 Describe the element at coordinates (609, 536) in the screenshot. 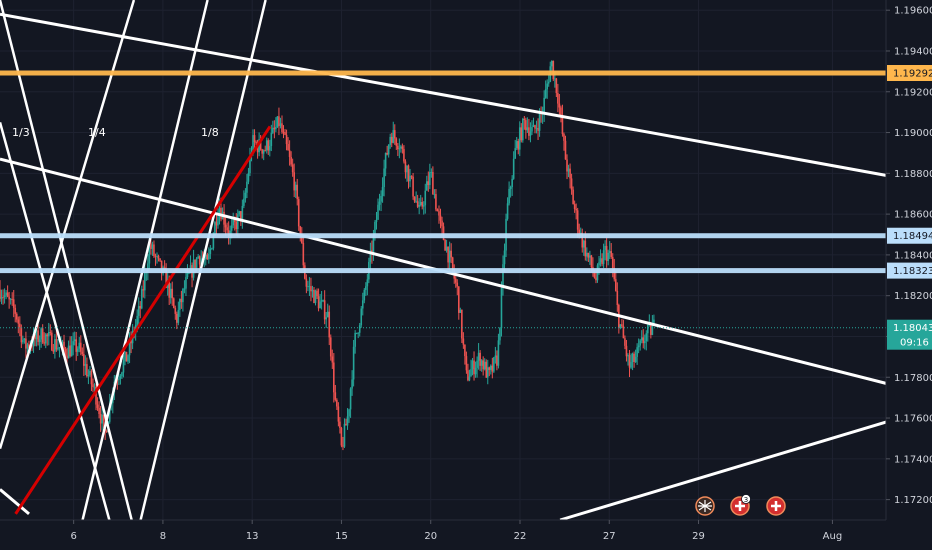

I see `x-tick-label: 27` at that location.